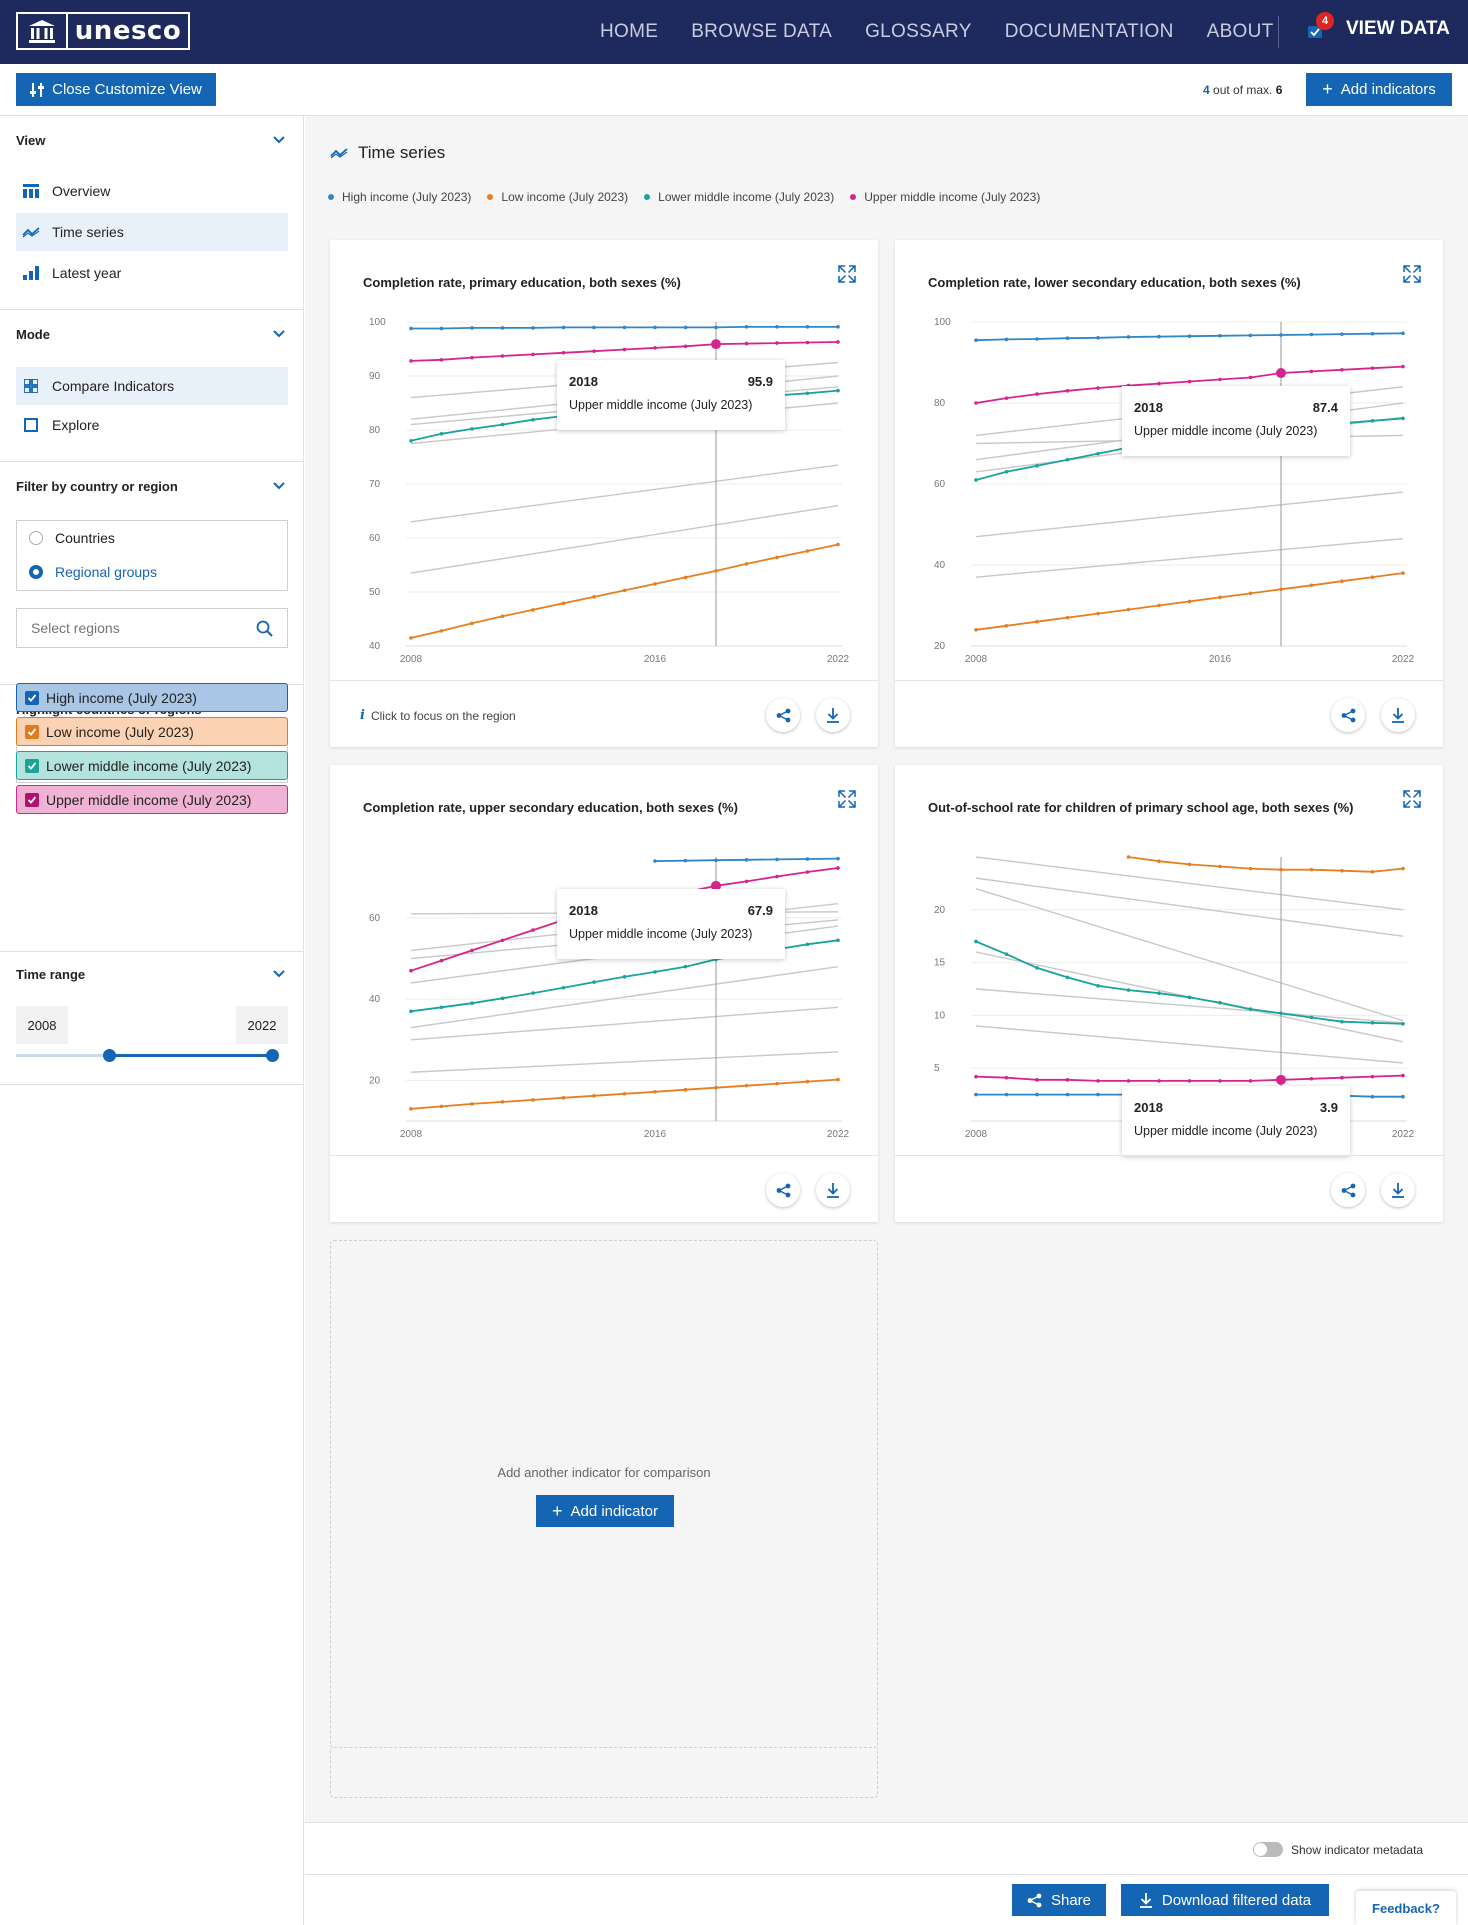 The image size is (1468, 1925). I want to click on feedback-button: Feedback?, so click(1406, 1908).